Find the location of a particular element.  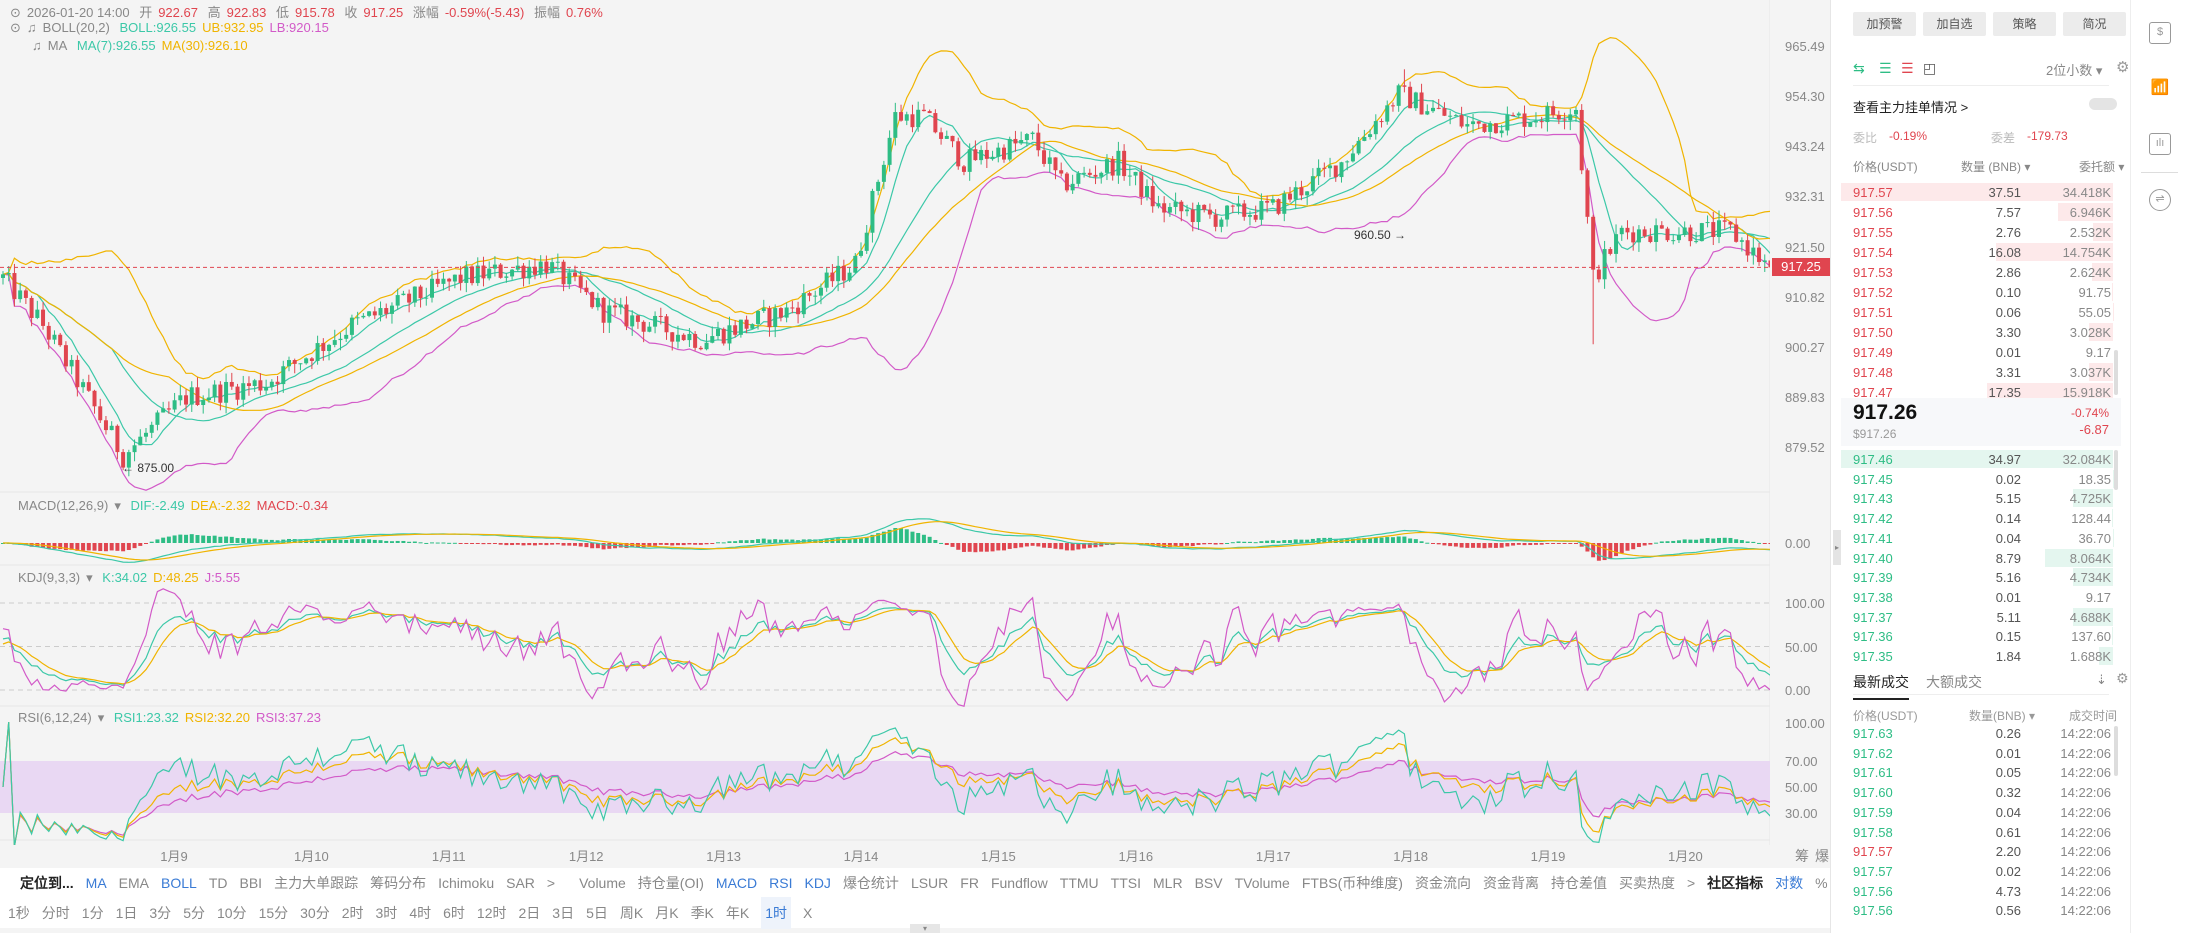

toolbar-item-20: Fundflow is located at coordinates (1019, 883).